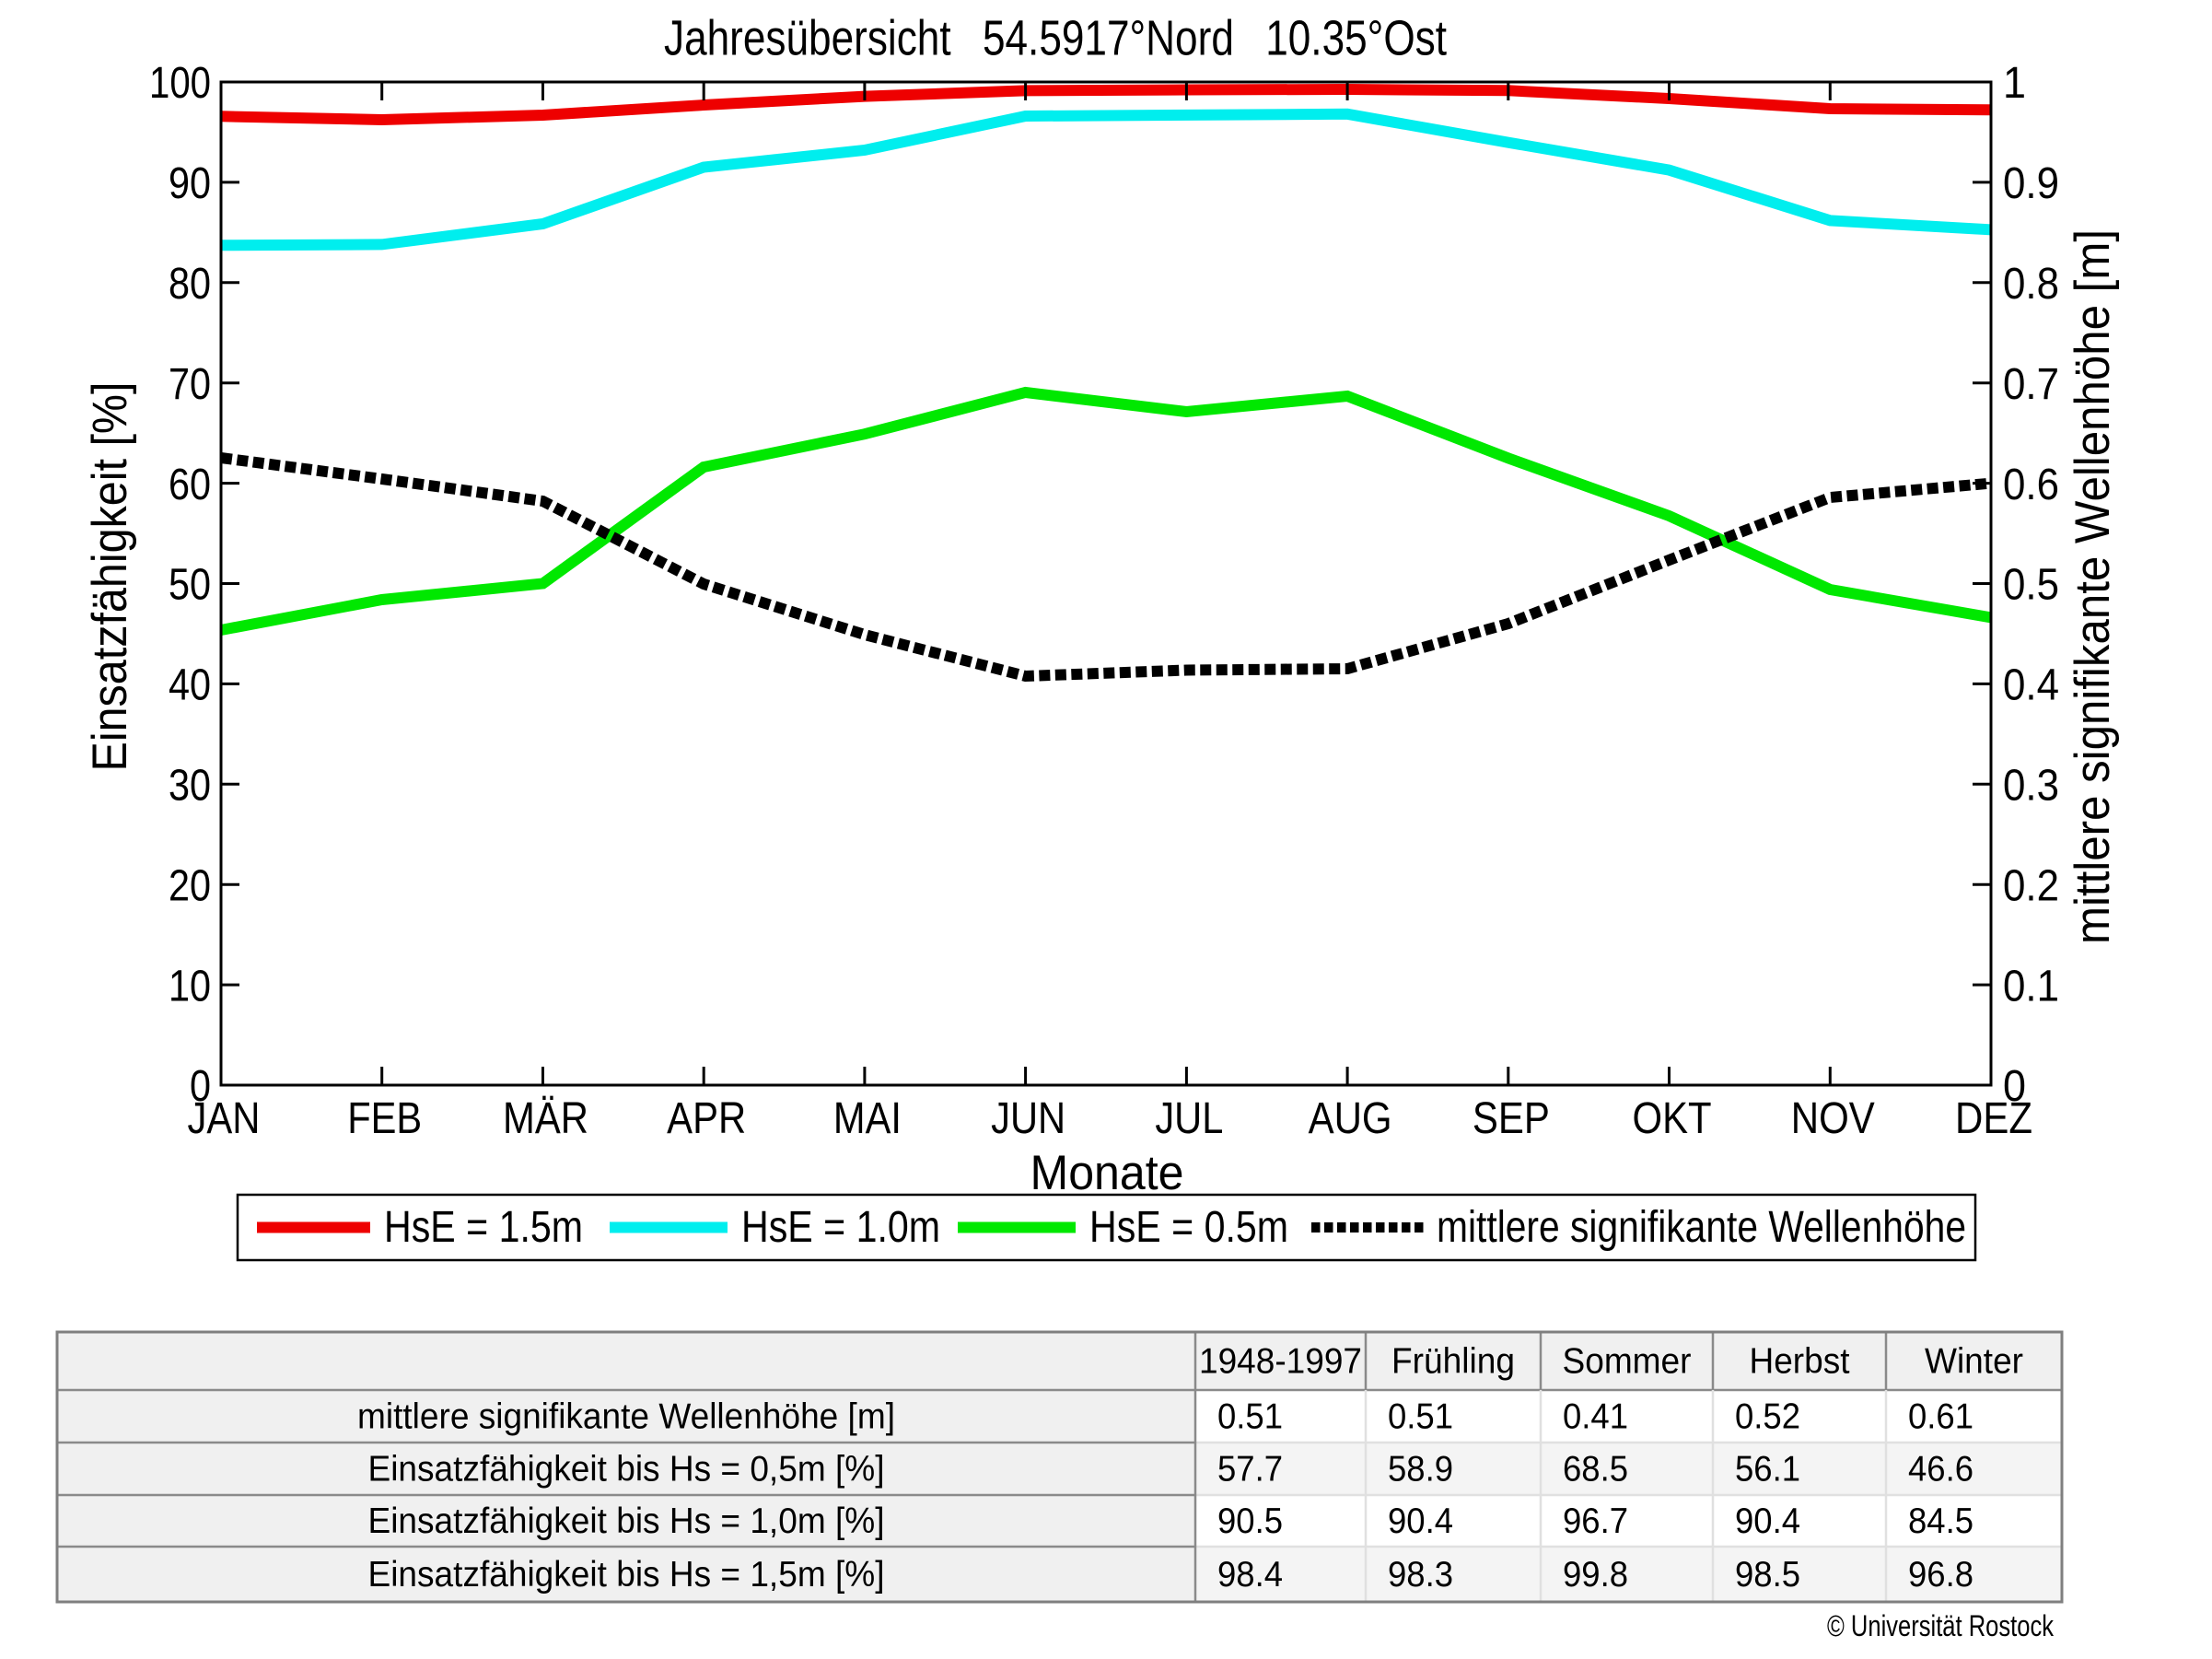  What do you see at coordinates (190, 384) in the screenshot?
I see `svg-text: 70` at bounding box center [190, 384].